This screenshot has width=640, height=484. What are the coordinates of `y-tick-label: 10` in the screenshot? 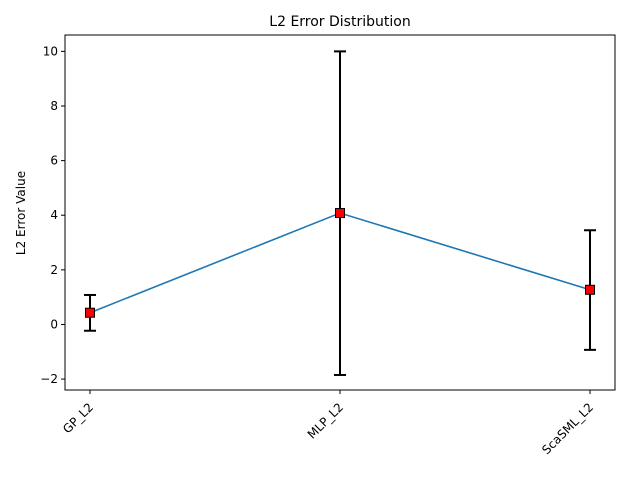 It's located at (50, 51).